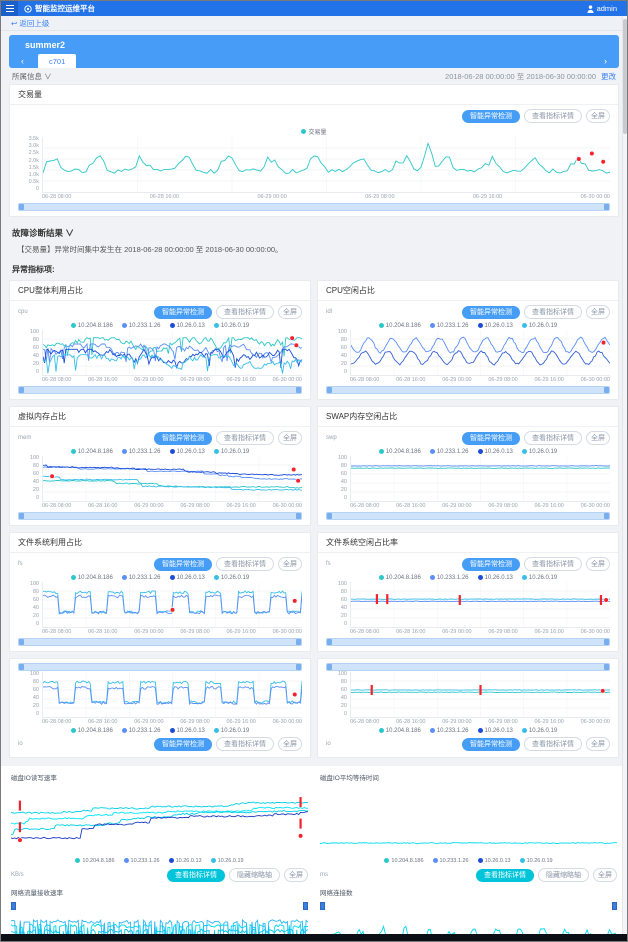 This screenshot has width=628, height=942. I want to click on hide-brush-button: 隐藏缩略轴, so click(254, 875).